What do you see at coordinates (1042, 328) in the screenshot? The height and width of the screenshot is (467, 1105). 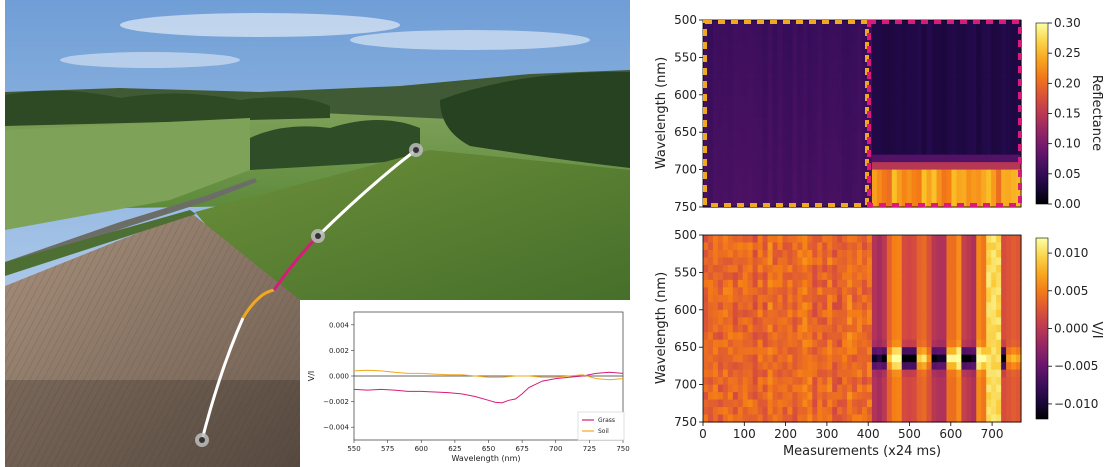 I see `vi-colorbar` at bounding box center [1042, 328].